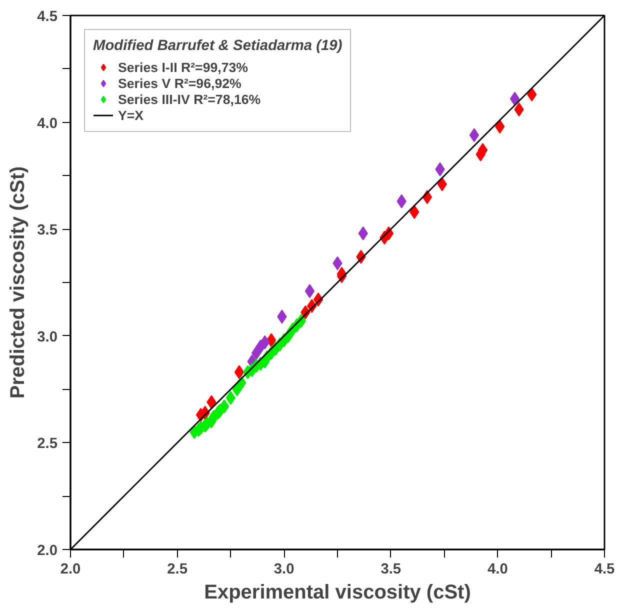  What do you see at coordinates (47, 444) in the screenshot?
I see `y-tick-label: 2.5` at bounding box center [47, 444].